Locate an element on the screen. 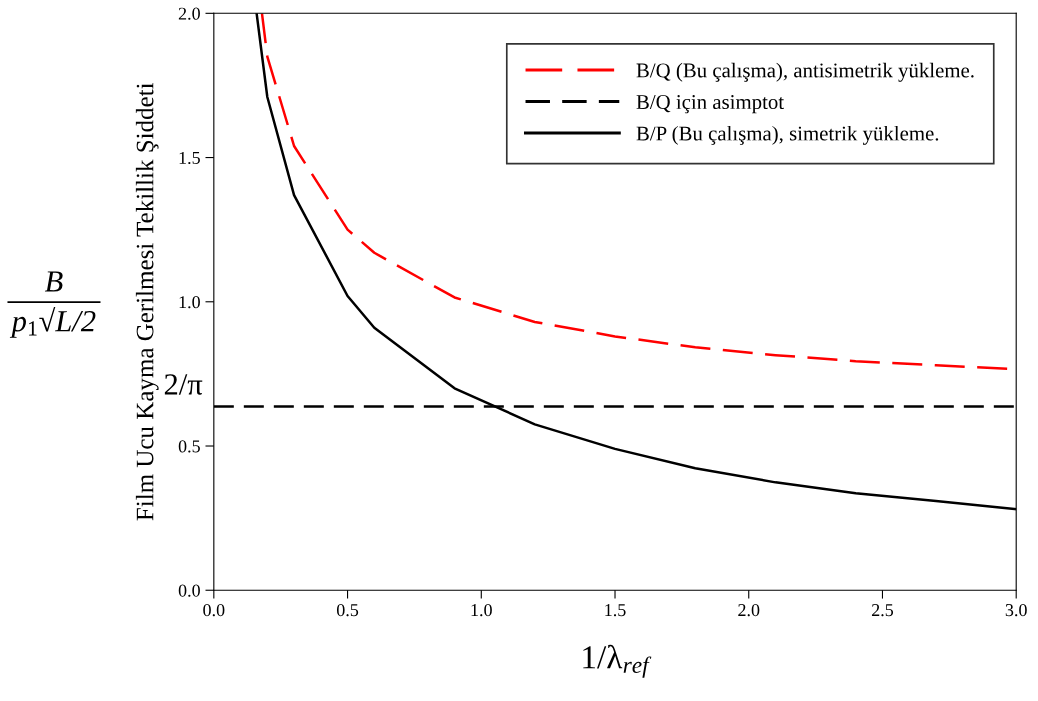  text: p$_{1}$√L/2 is located at coordinates (52, 322).